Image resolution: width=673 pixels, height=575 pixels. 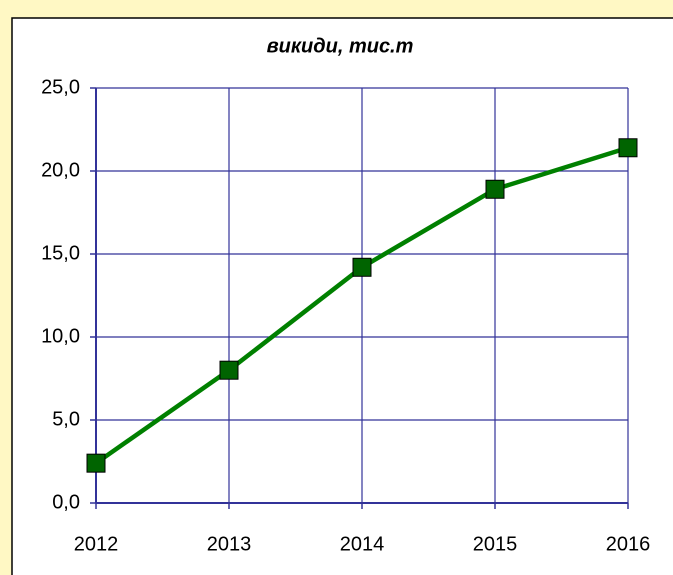 What do you see at coordinates (495, 544) in the screenshot?
I see `x-tick-label: 2015` at bounding box center [495, 544].